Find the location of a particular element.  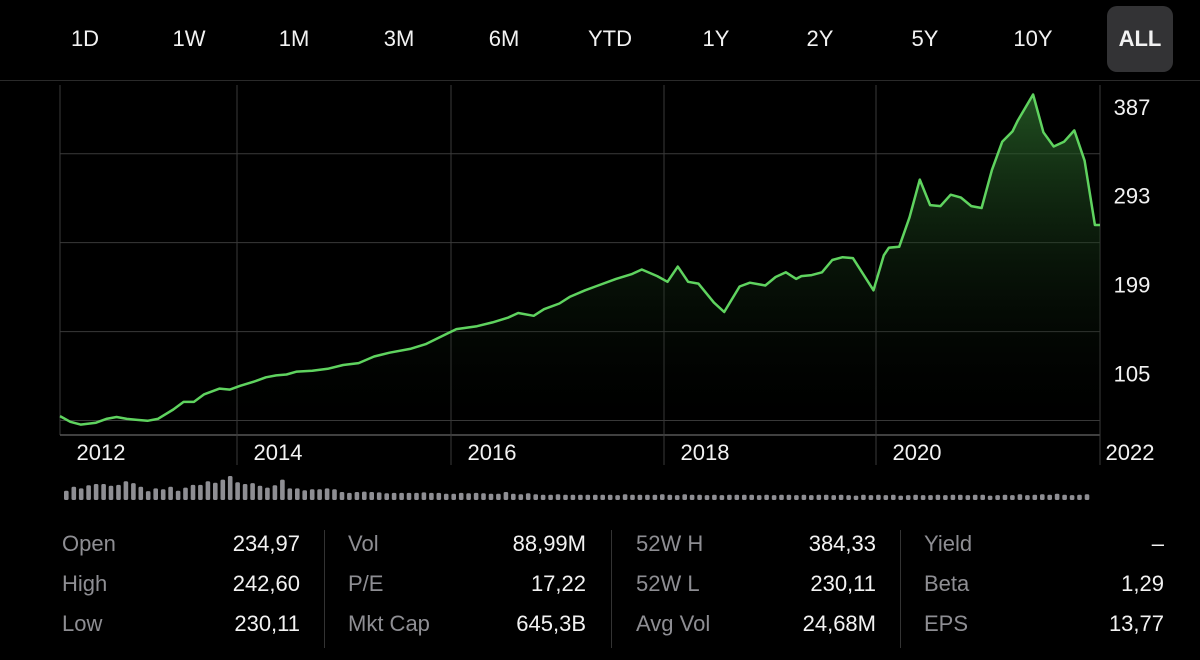

range-tab-1m: 1M is located at coordinates (294, 38).